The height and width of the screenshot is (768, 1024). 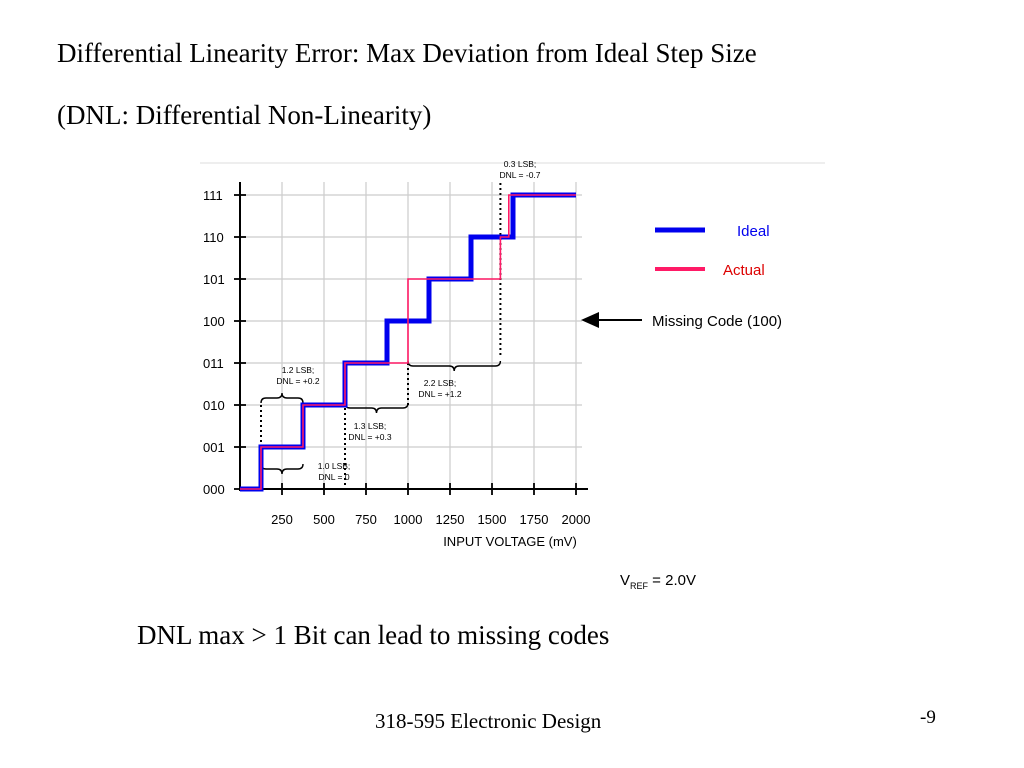 I want to click on x-tick-label: 1750, so click(x=534, y=519).